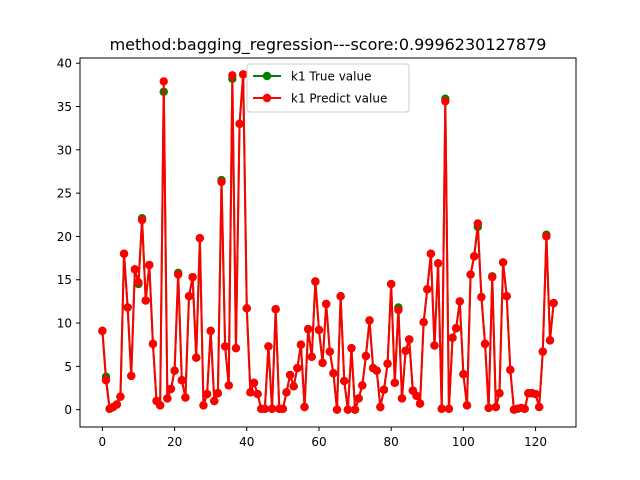 The height and width of the screenshot is (480, 640). What do you see at coordinates (64, 237) in the screenshot?
I see `y-tick-label: 20` at bounding box center [64, 237].